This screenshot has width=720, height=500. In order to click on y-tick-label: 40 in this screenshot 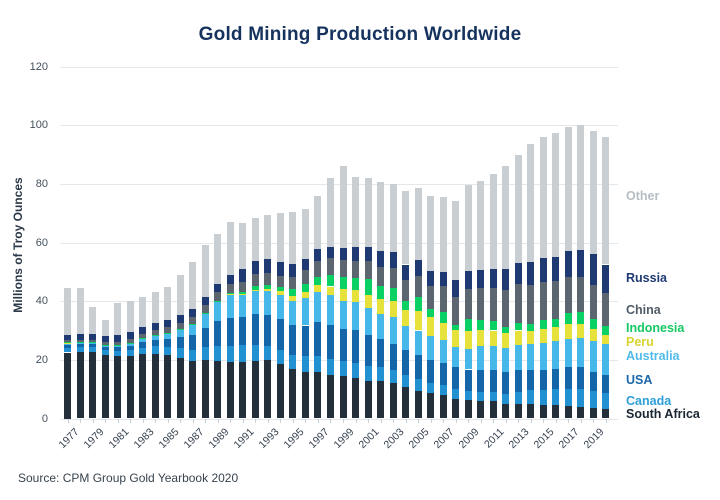, I will do `click(41, 301)`.